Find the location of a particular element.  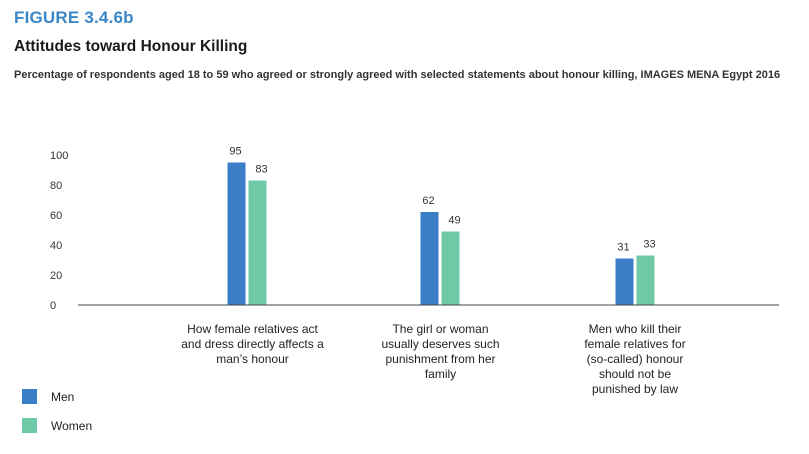

y-tick-label-0: 0 is located at coordinates (53, 306).